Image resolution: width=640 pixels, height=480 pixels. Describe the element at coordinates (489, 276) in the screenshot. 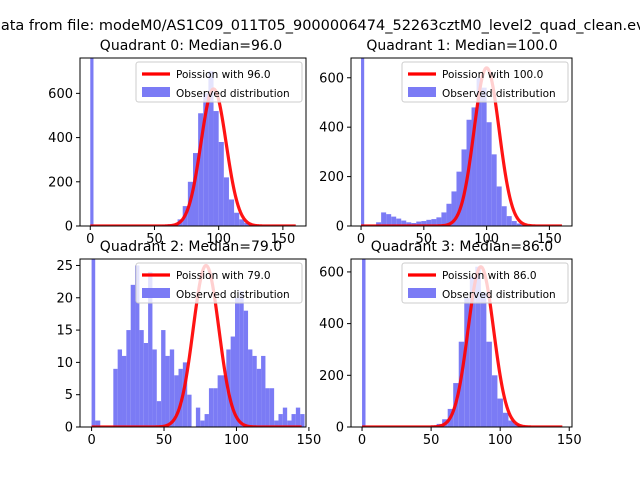

I see `legend-label-poisson: Poission with 86.0` at that location.